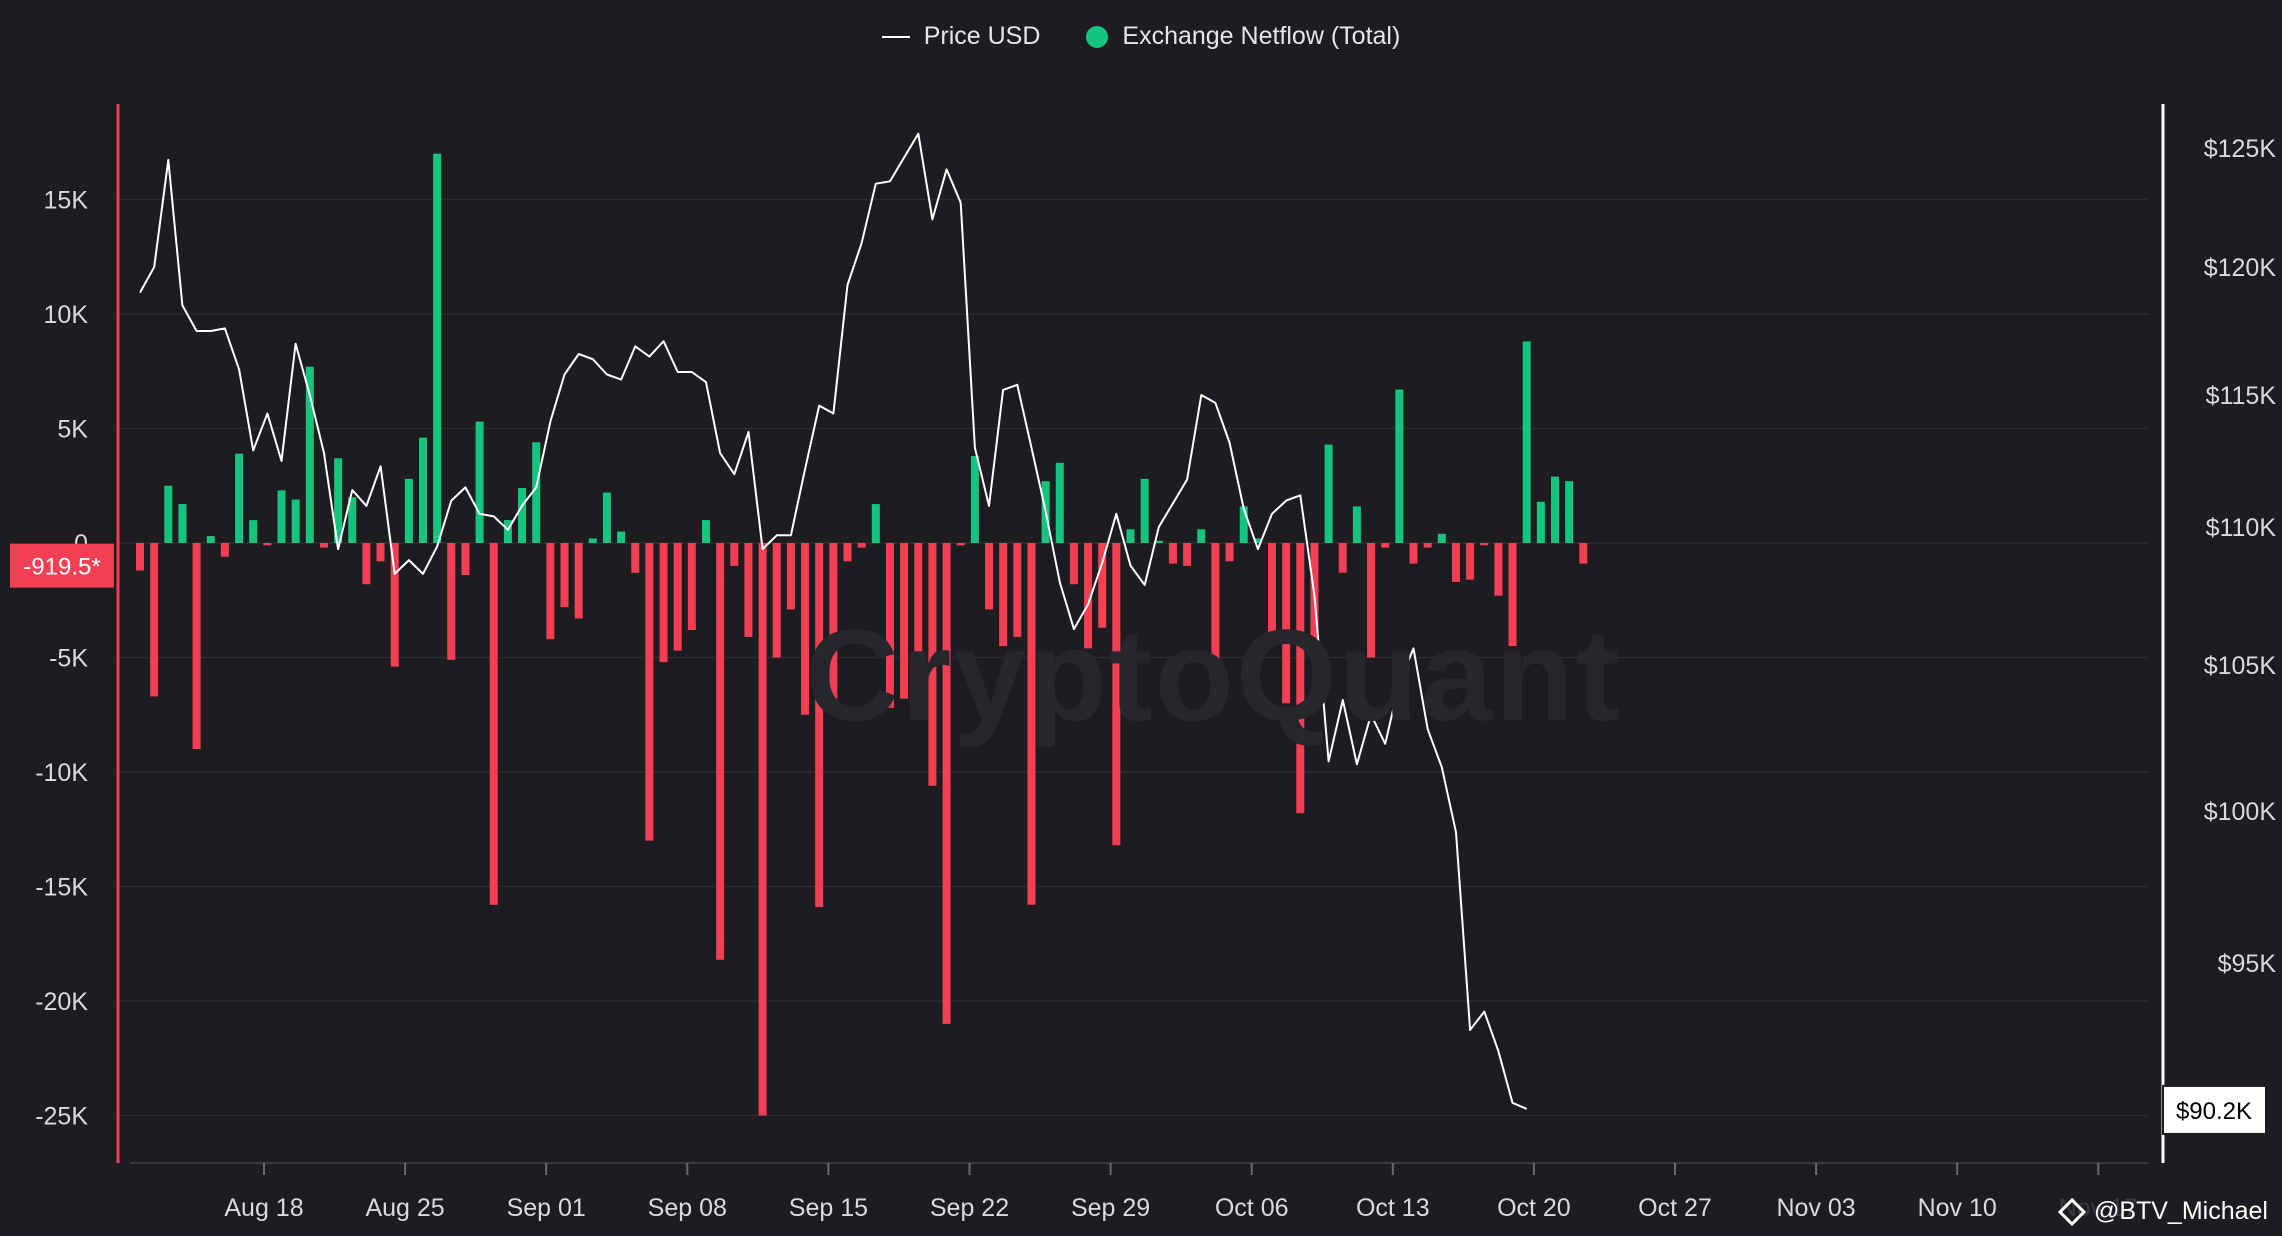 The image size is (2282, 1236). I want to click on binance-logo-icon, so click(2072, 1211).